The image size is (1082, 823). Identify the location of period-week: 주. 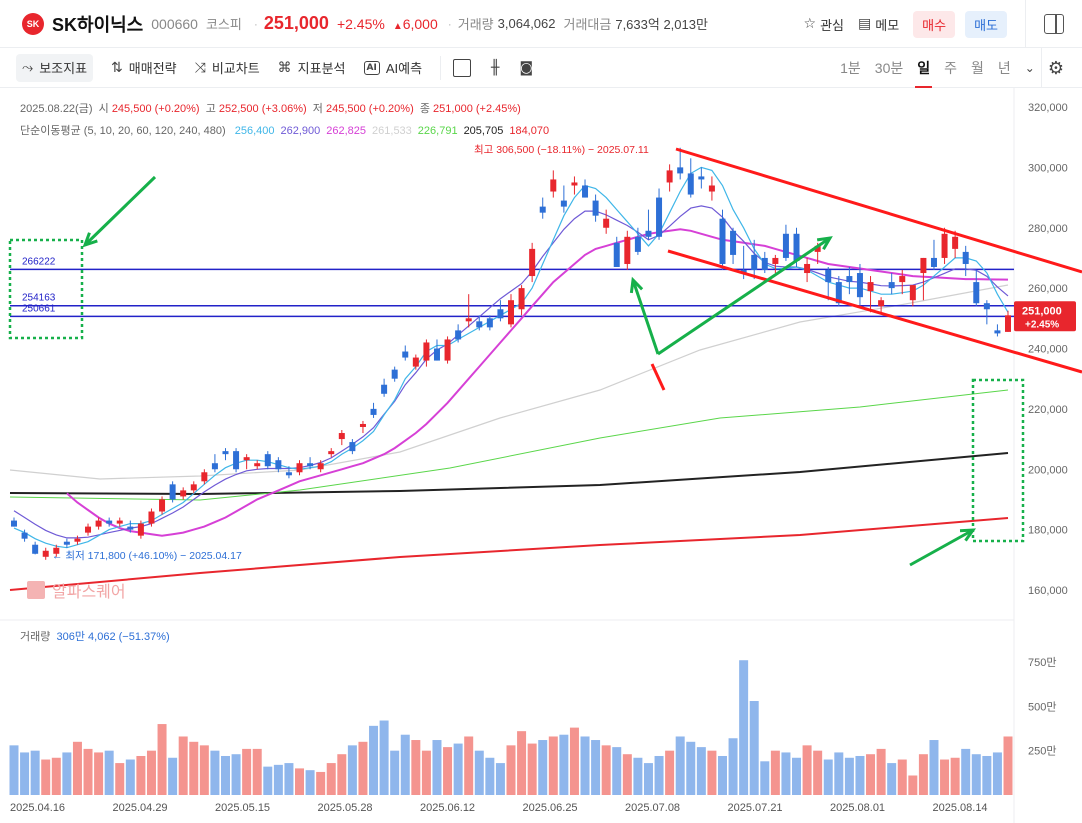
(951, 68).